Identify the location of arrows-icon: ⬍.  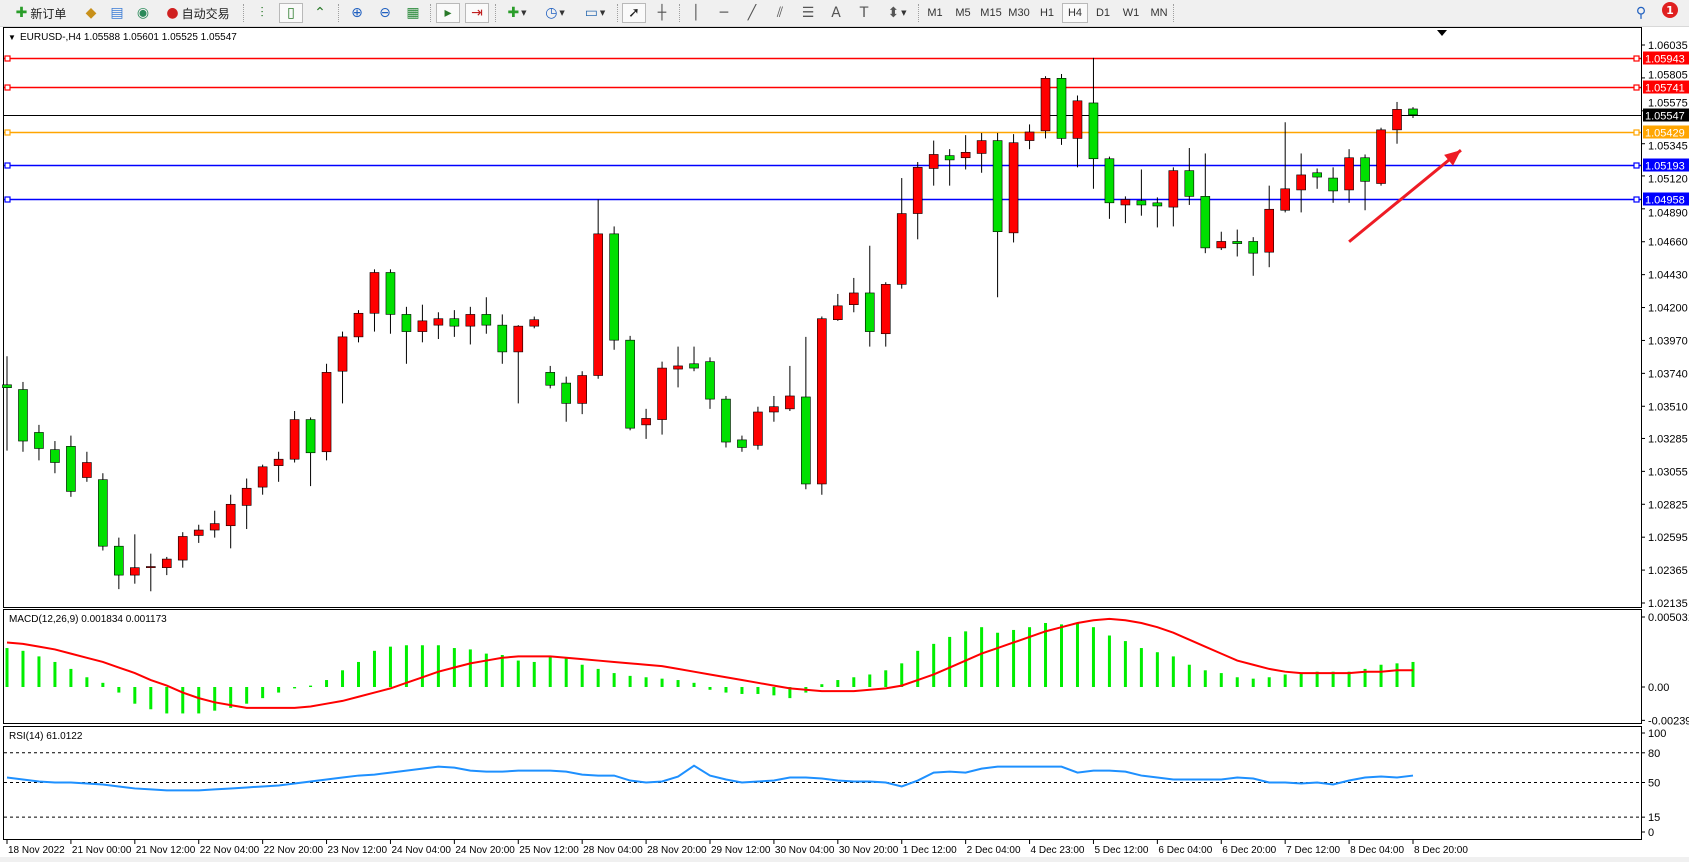
(893, 13).